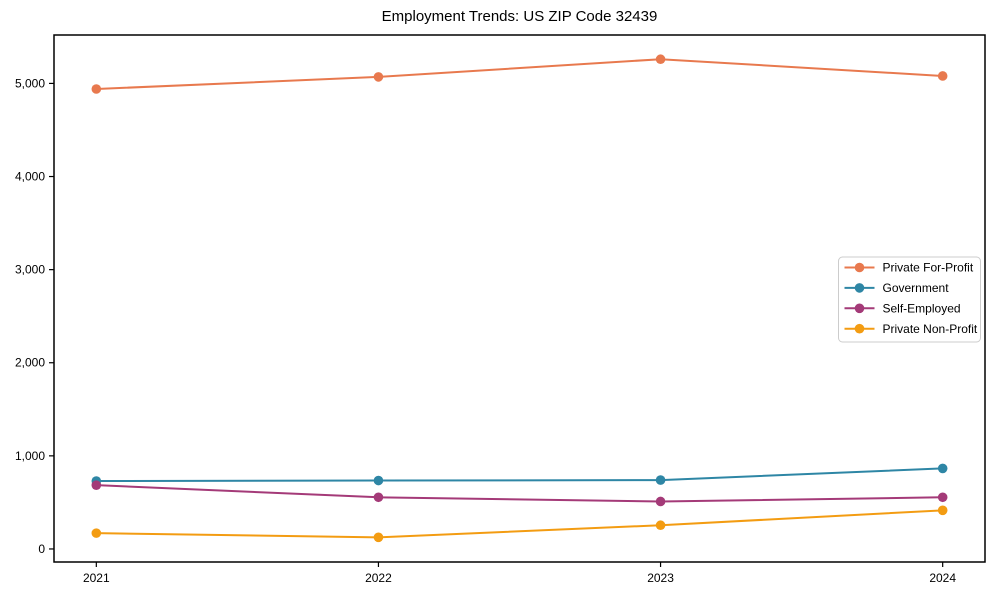 This screenshot has height=600, width=1000. I want to click on legend-box, so click(909, 299).